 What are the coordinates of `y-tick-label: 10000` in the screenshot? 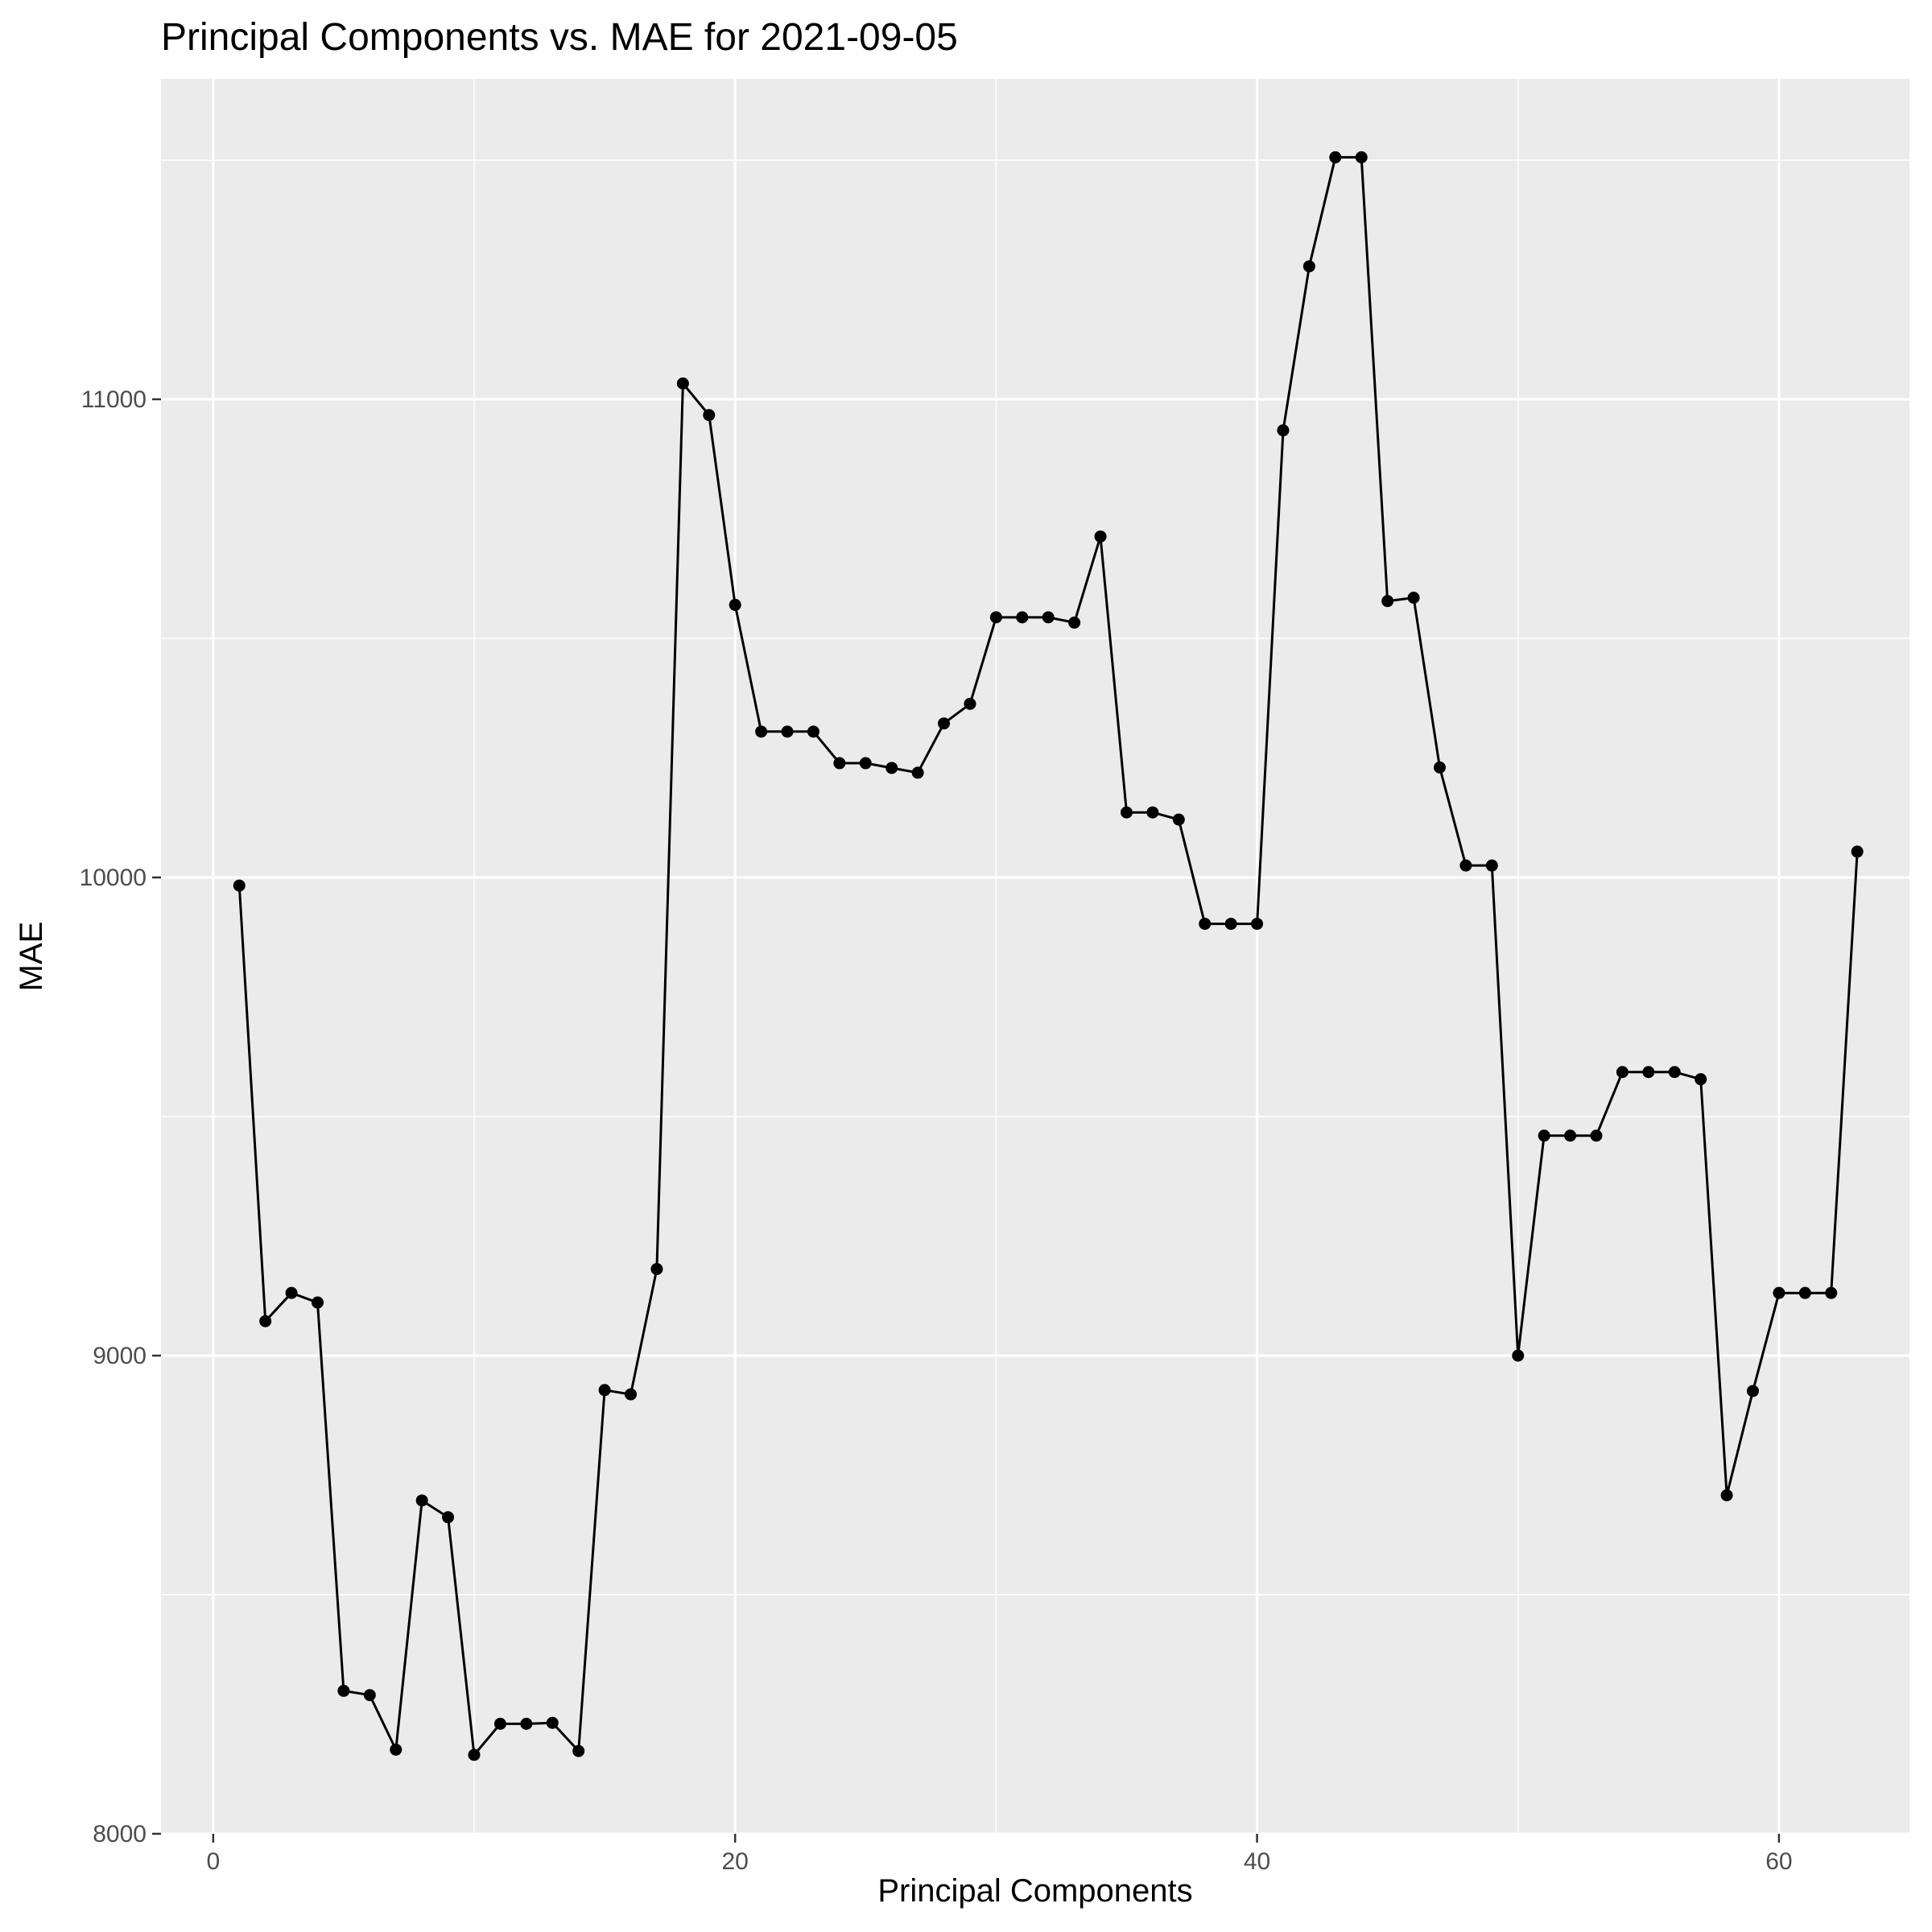 It's located at (113, 878).